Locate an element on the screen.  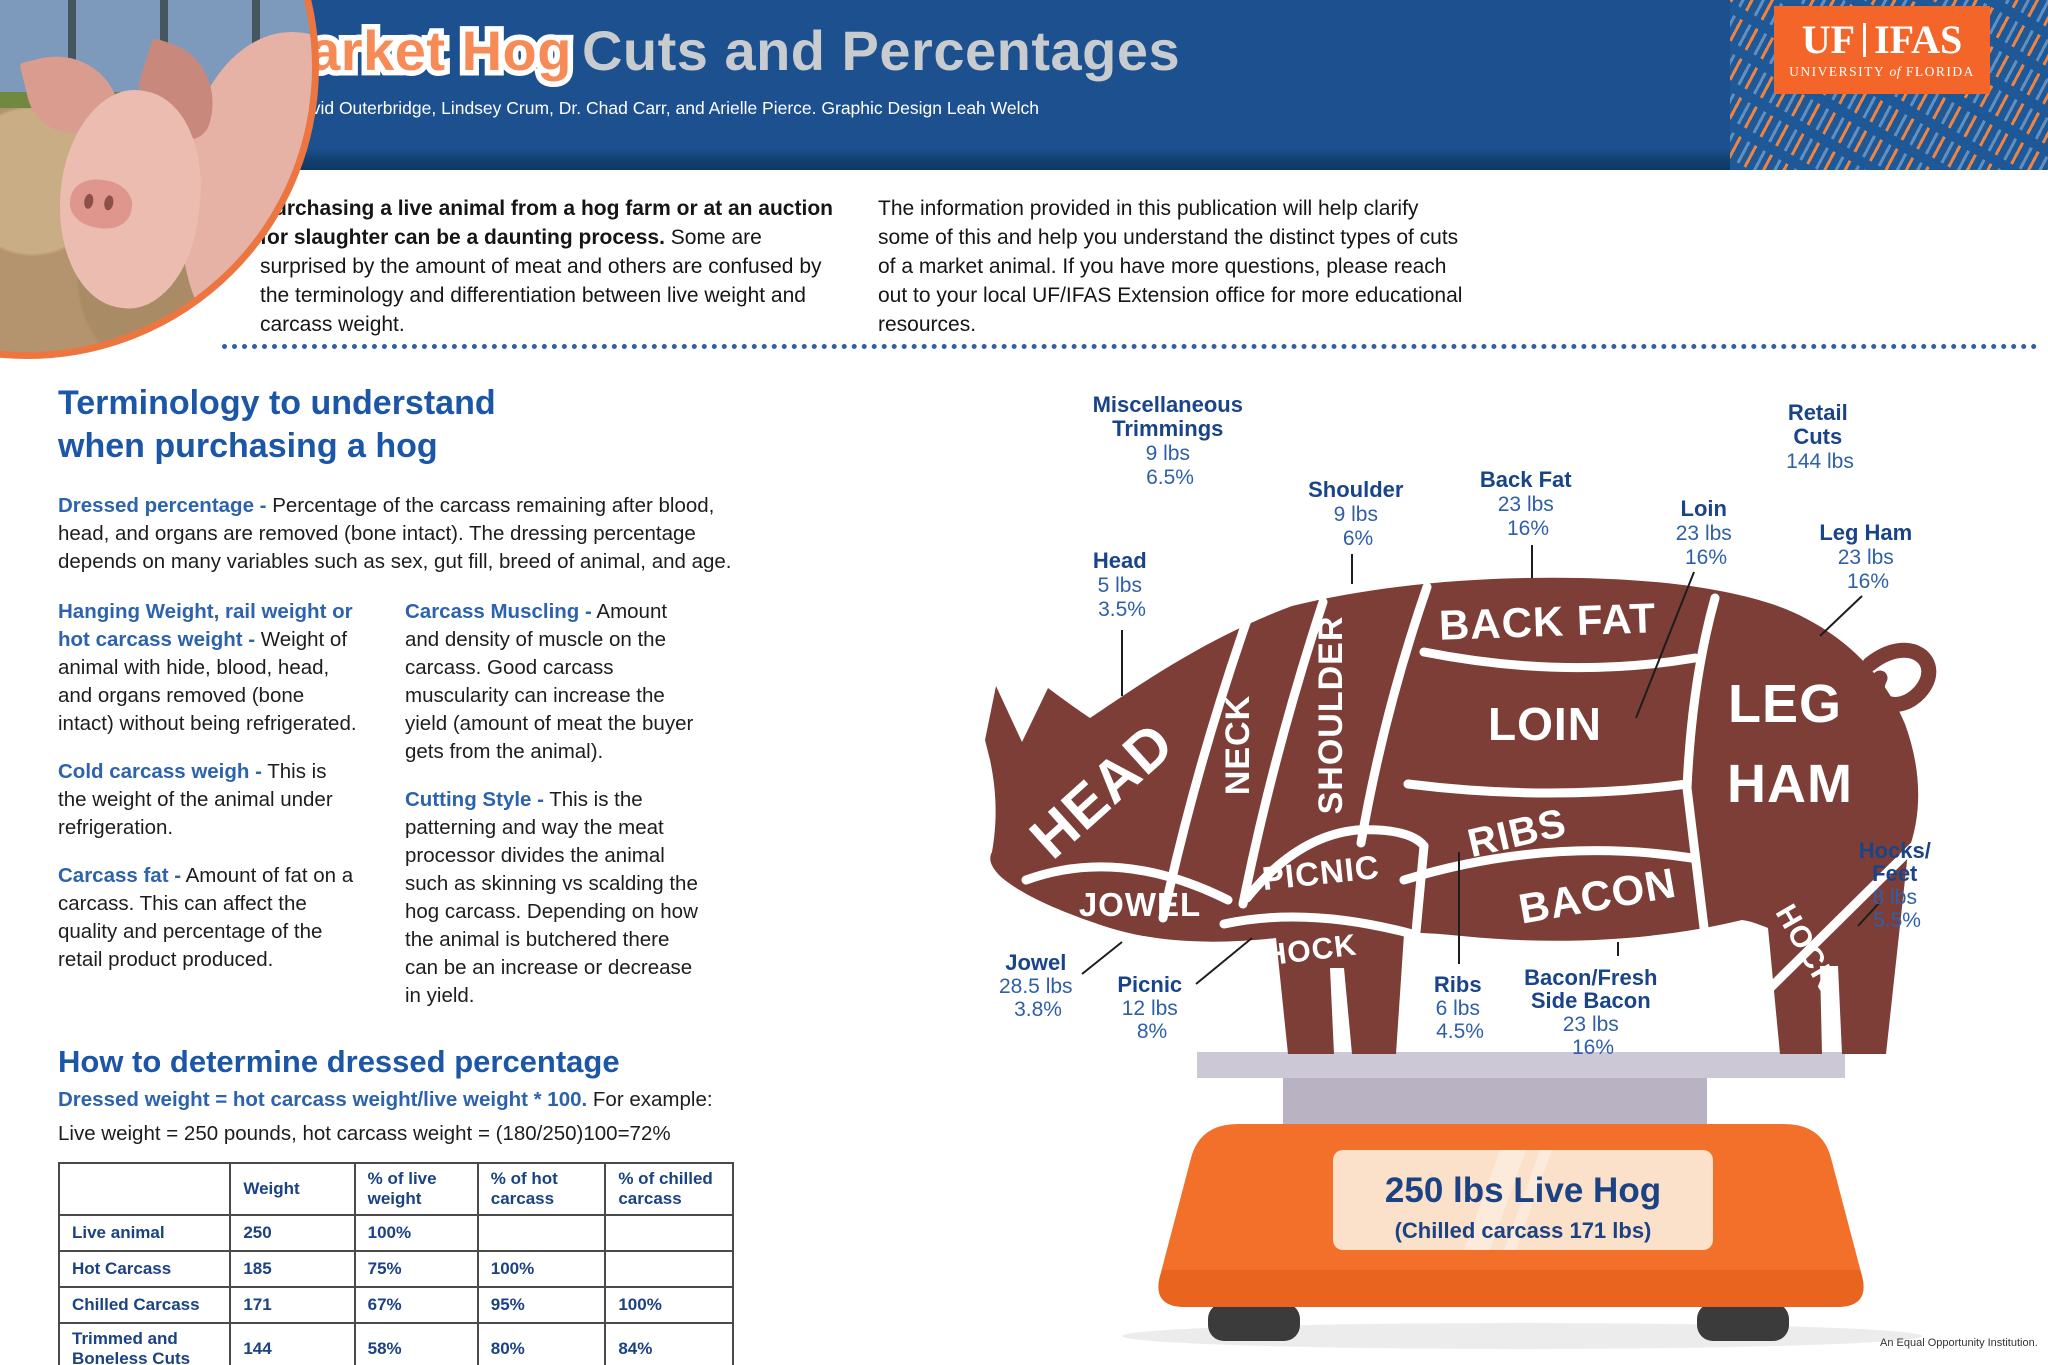
label-text: Jowel is located at coordinates (1035, 962).